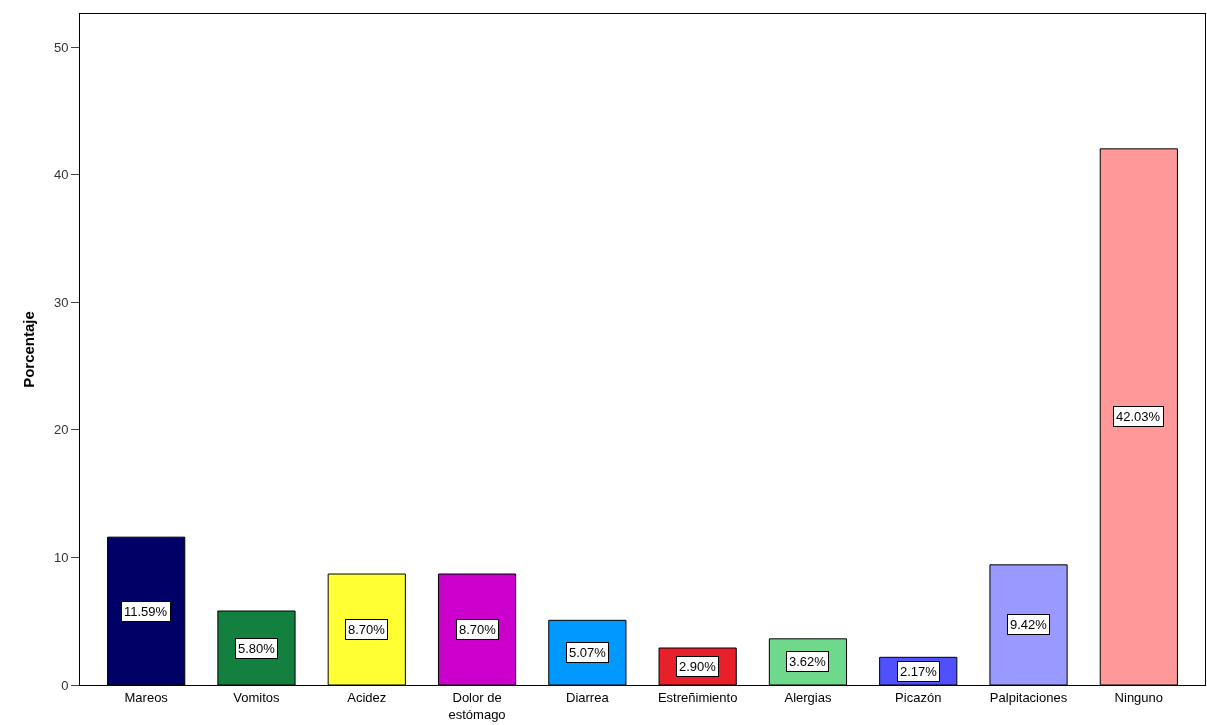  I want to click on x-tick-label: Vomitos, so click(257, 697).